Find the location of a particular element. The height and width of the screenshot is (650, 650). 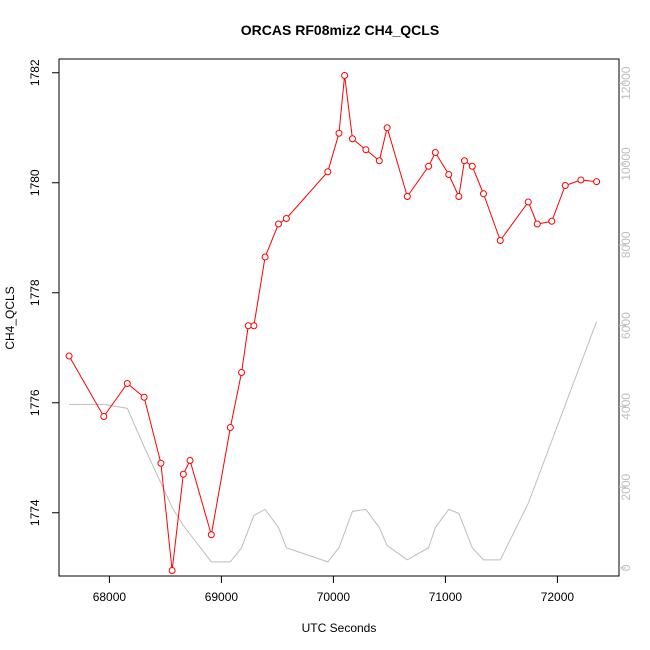

y-tick-label-0: 1774 is located at coordinates (35, 512).